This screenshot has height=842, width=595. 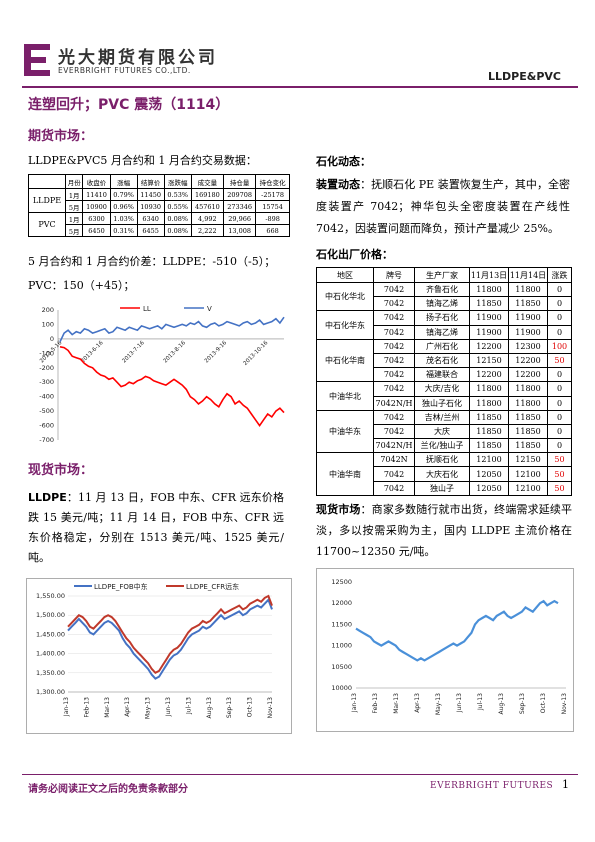 What do you see at coordinates (338, 509) in the screenshot?
I see `petro-spot-label: 现货市场` at bounding box center [338, 509].